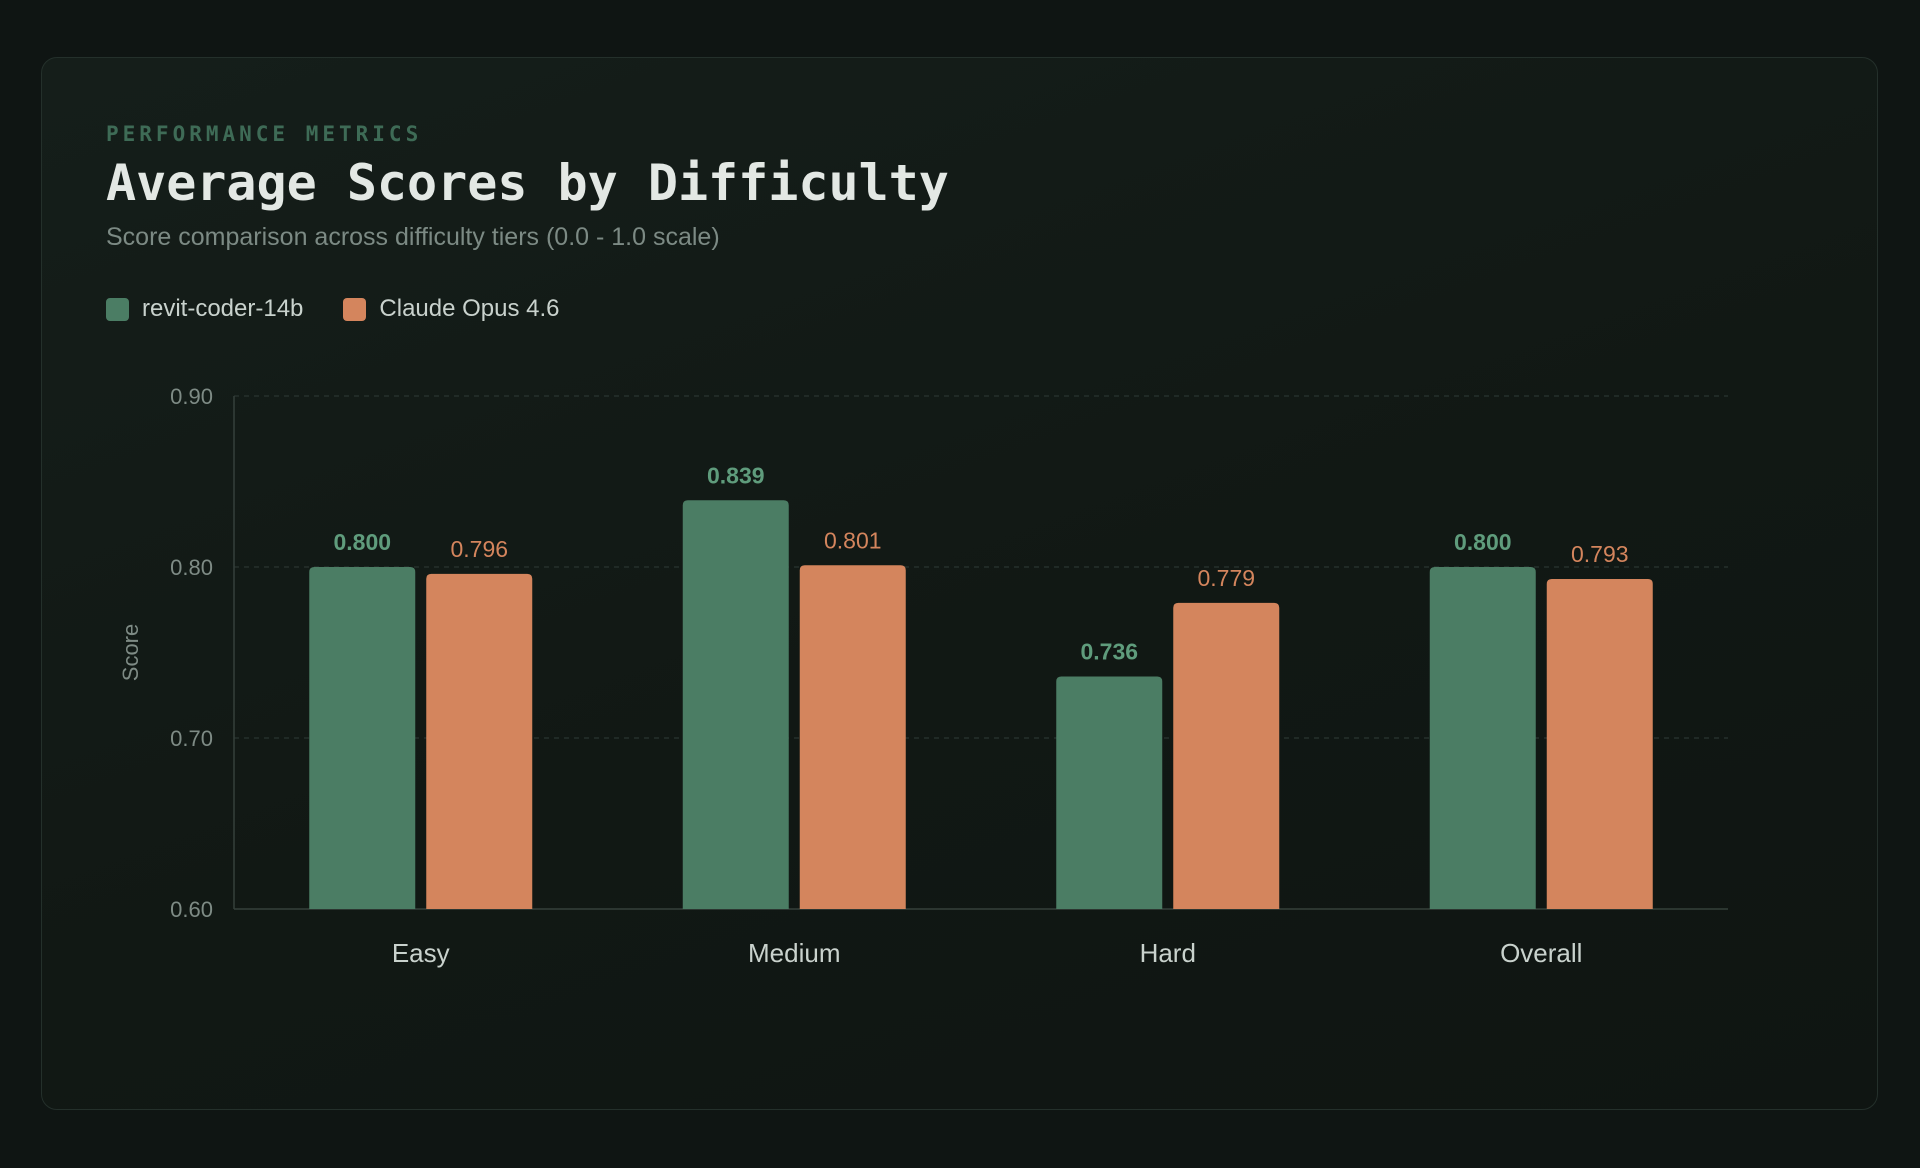  I want to click on bar-1-hard, so click(1109, 792).